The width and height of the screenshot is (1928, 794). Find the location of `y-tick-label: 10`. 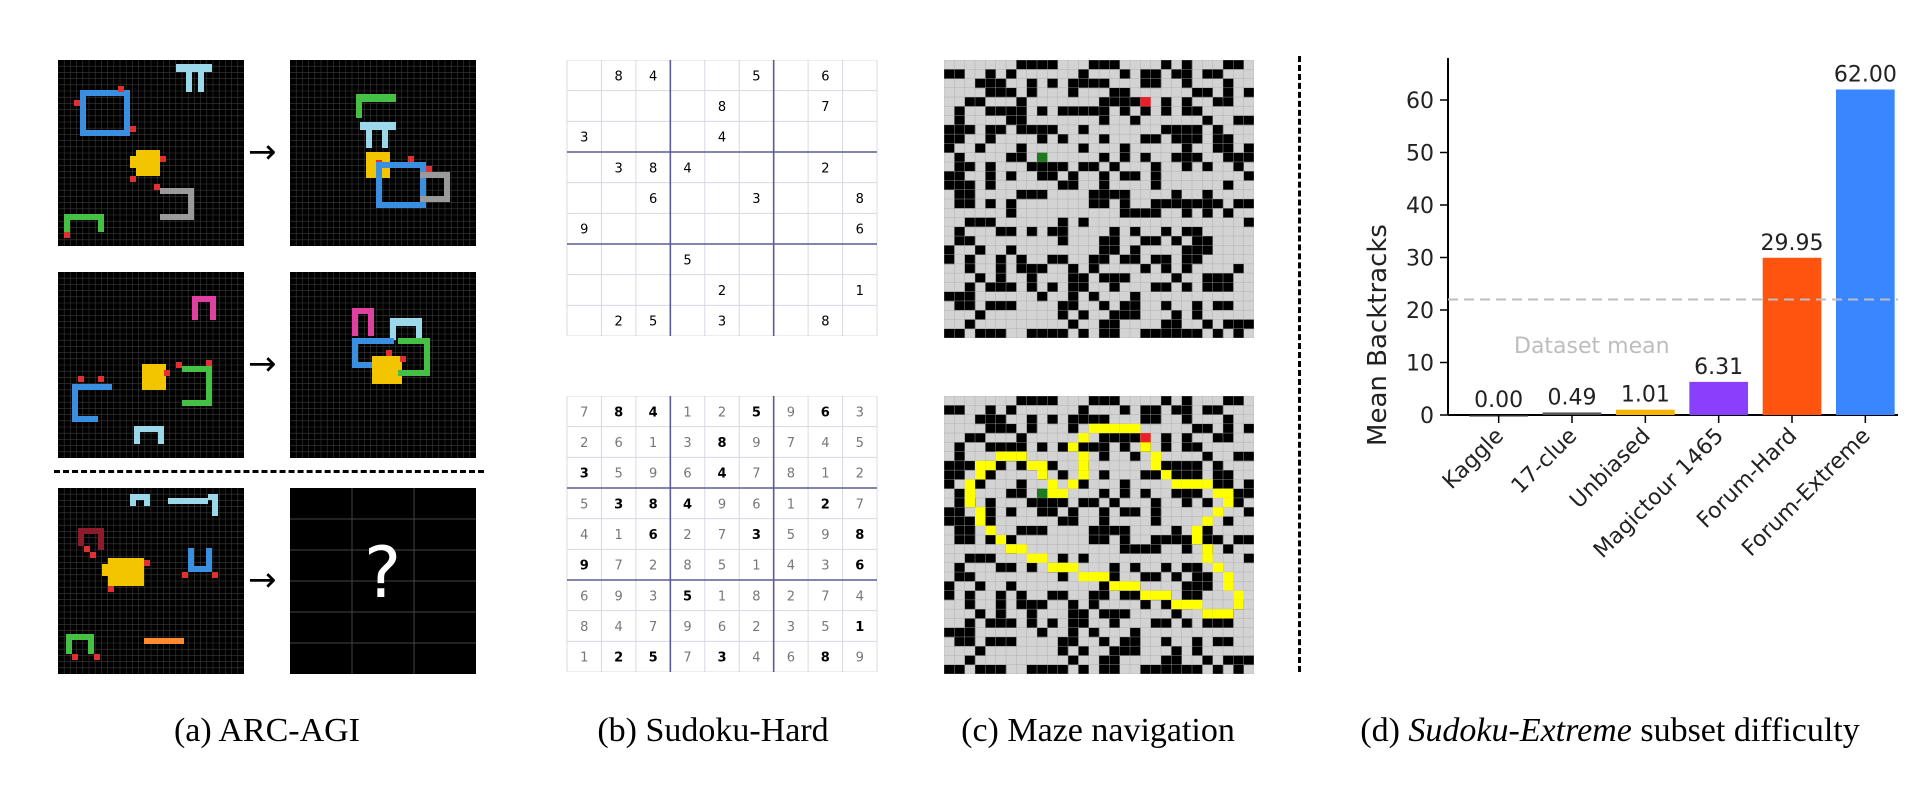

y-tick-label: 10 is located at coordinates (1420, 364).